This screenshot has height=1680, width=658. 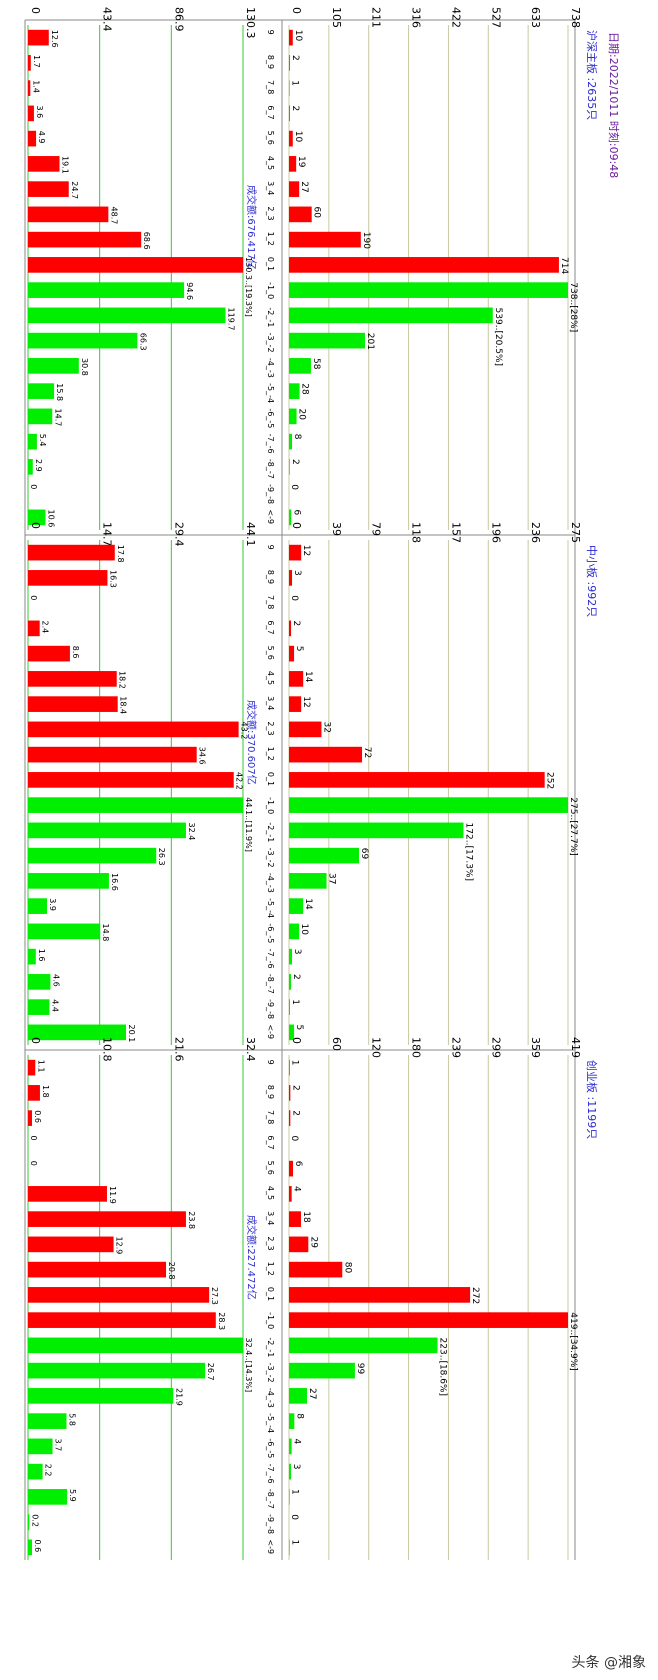 What do you see at coordinates (302, 415) in the screenshot?
I see `count-value-label: 20` at bounding box center [302, 415].